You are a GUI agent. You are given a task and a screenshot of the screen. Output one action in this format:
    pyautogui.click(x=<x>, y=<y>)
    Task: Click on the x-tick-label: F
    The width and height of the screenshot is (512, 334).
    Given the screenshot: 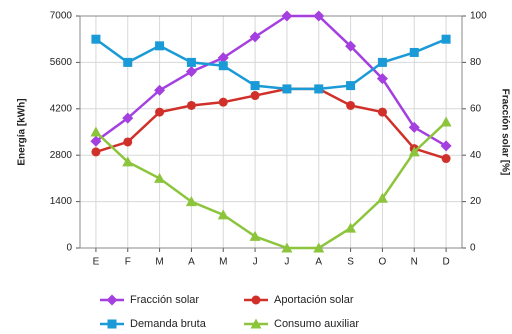 What is the action you would take?
    pyautogui.click(x=128, y=262)
    